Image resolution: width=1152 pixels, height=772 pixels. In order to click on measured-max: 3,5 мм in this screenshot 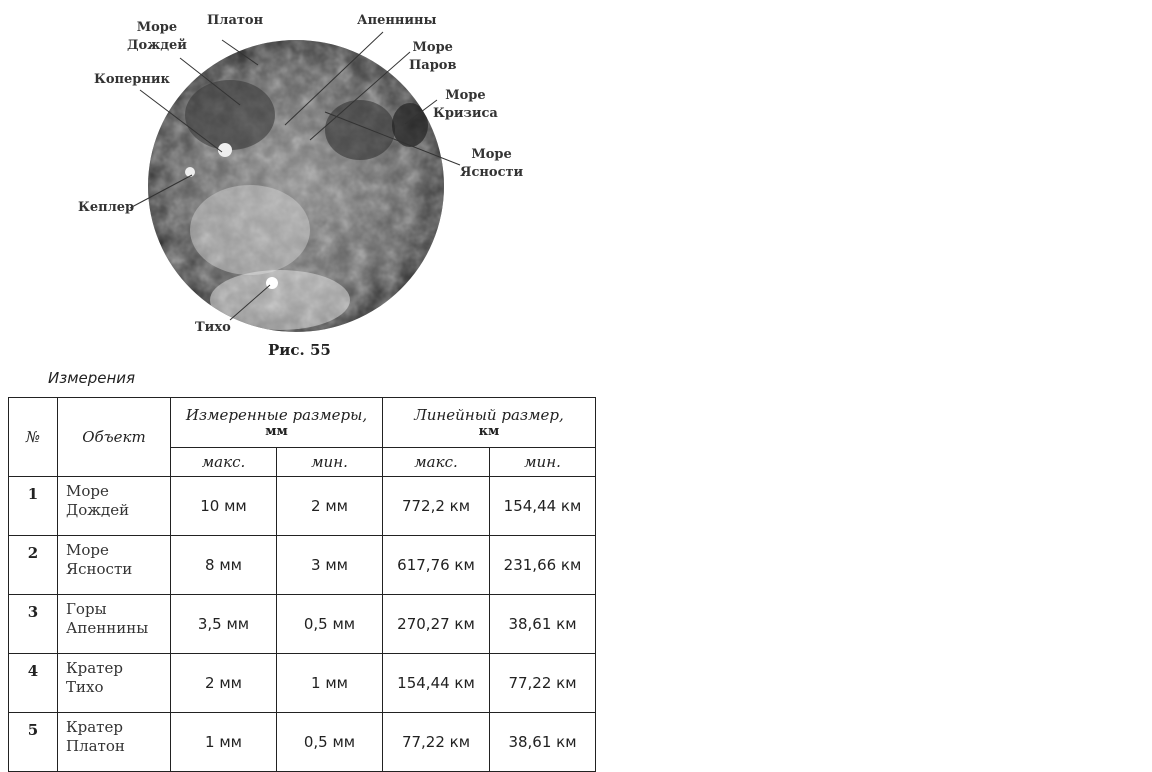, I will do `click(223, 624)`.